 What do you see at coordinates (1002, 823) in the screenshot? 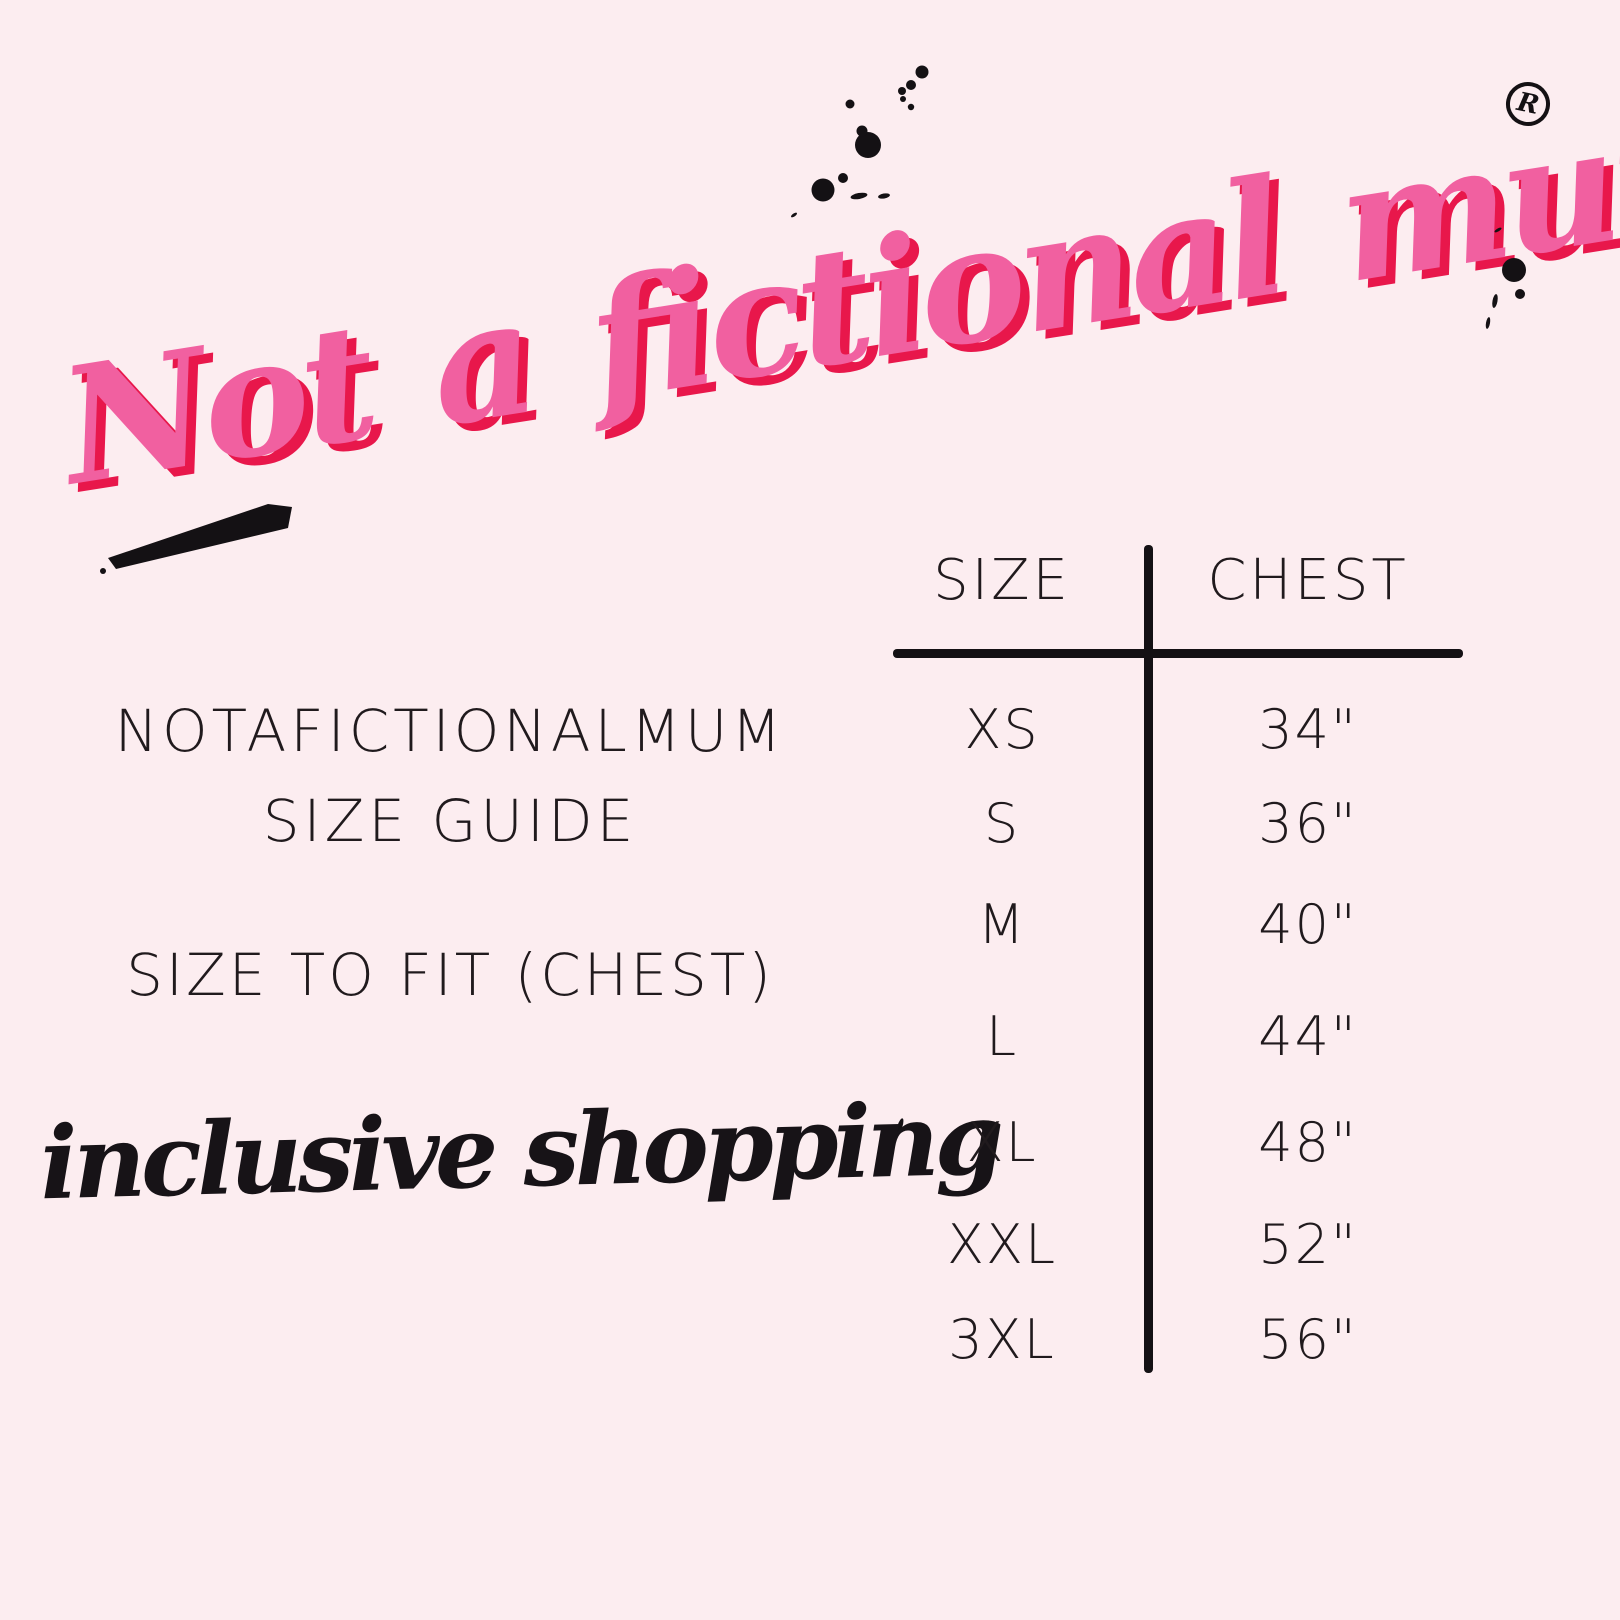
I see `table-row-size: S` at bounding box center [1002, 823].